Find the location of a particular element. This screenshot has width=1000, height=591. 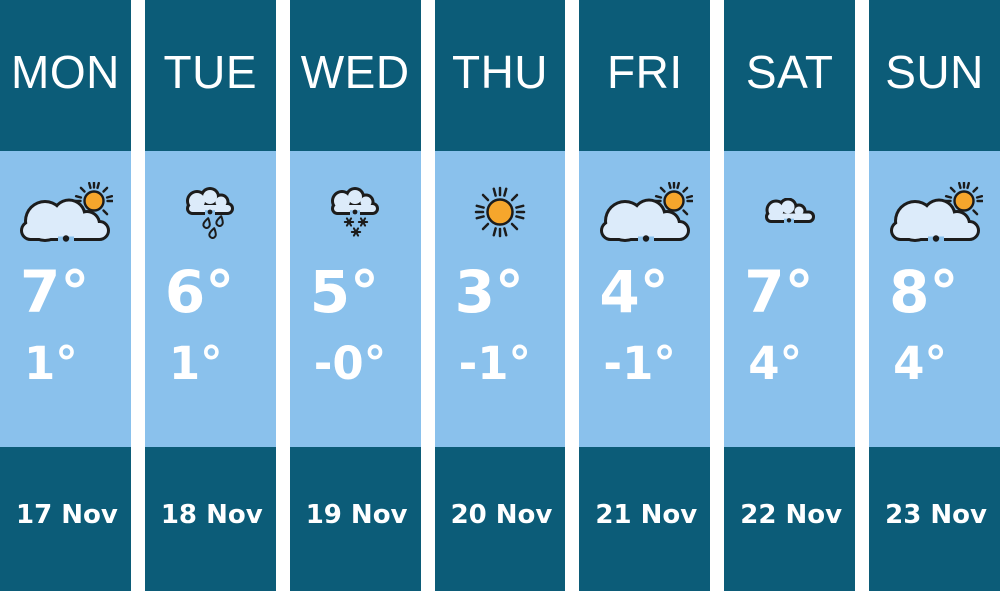

high-temperature: 6° is located at coordinates (199, 292).